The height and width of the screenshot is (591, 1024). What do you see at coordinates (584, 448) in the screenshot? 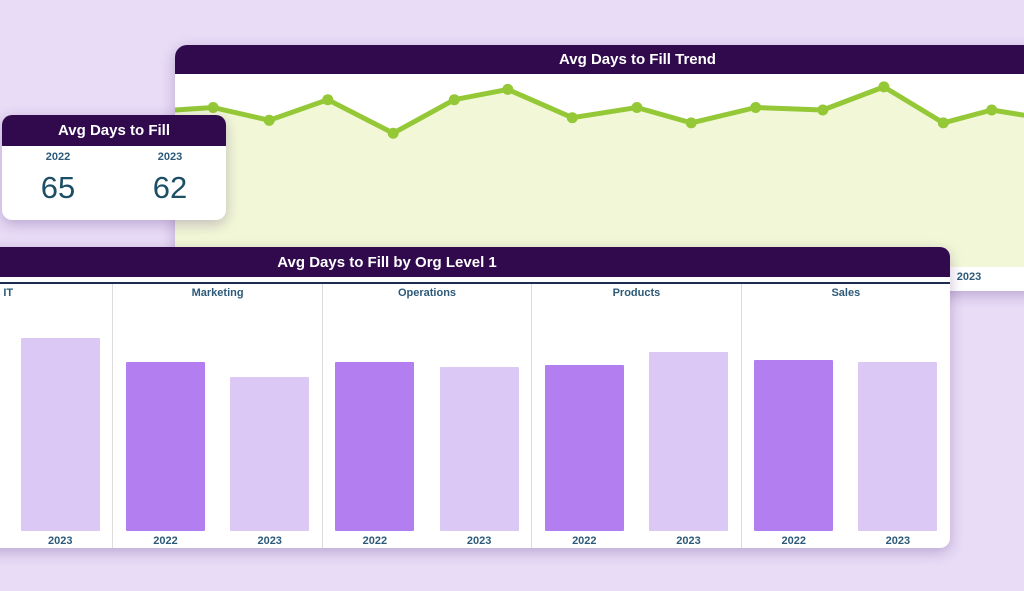
I see `bar-products-2022` at bounding box center [584, 448].